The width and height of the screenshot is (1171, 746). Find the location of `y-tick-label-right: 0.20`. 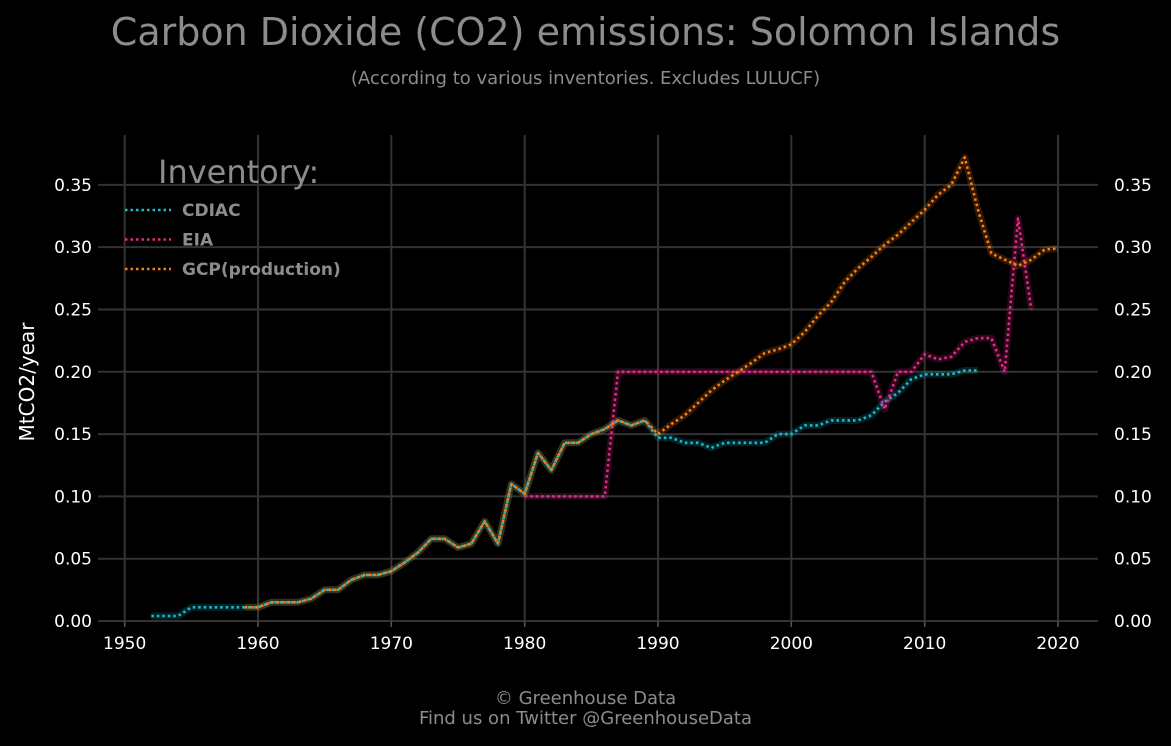

y-tick-label-right: 0.20 is located at coordinates (1133, 373).